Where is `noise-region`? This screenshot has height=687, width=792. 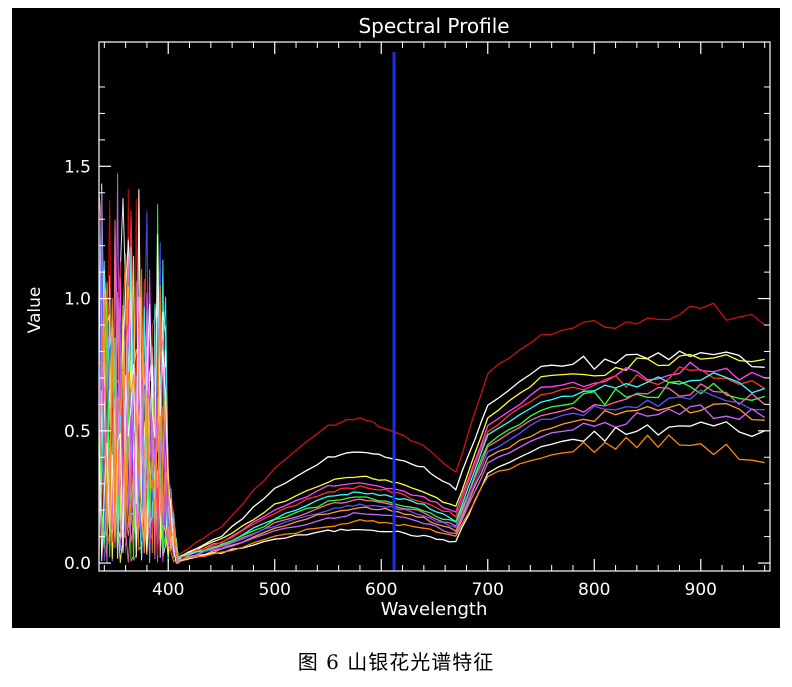 noise-region is located at coordinates (139, 368).